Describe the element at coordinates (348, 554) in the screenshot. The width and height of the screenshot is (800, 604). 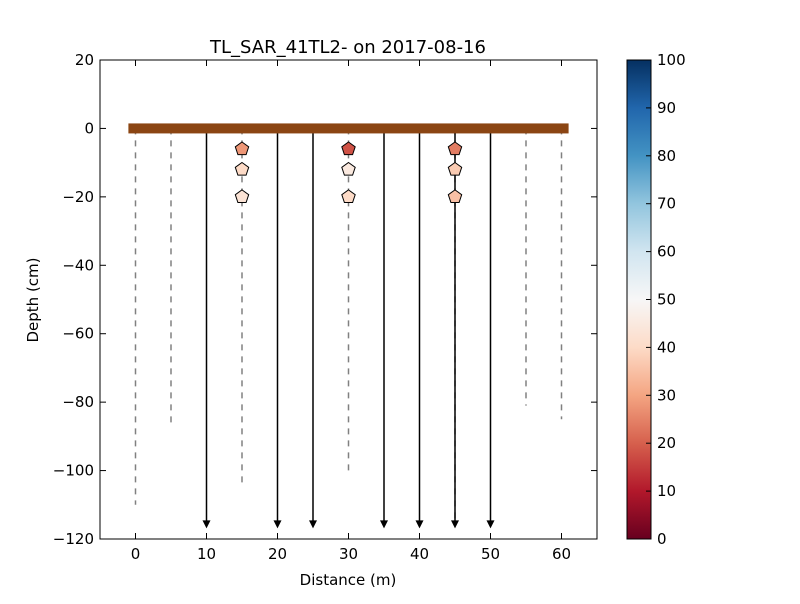
I see `x-tick-label: 30` at that location.